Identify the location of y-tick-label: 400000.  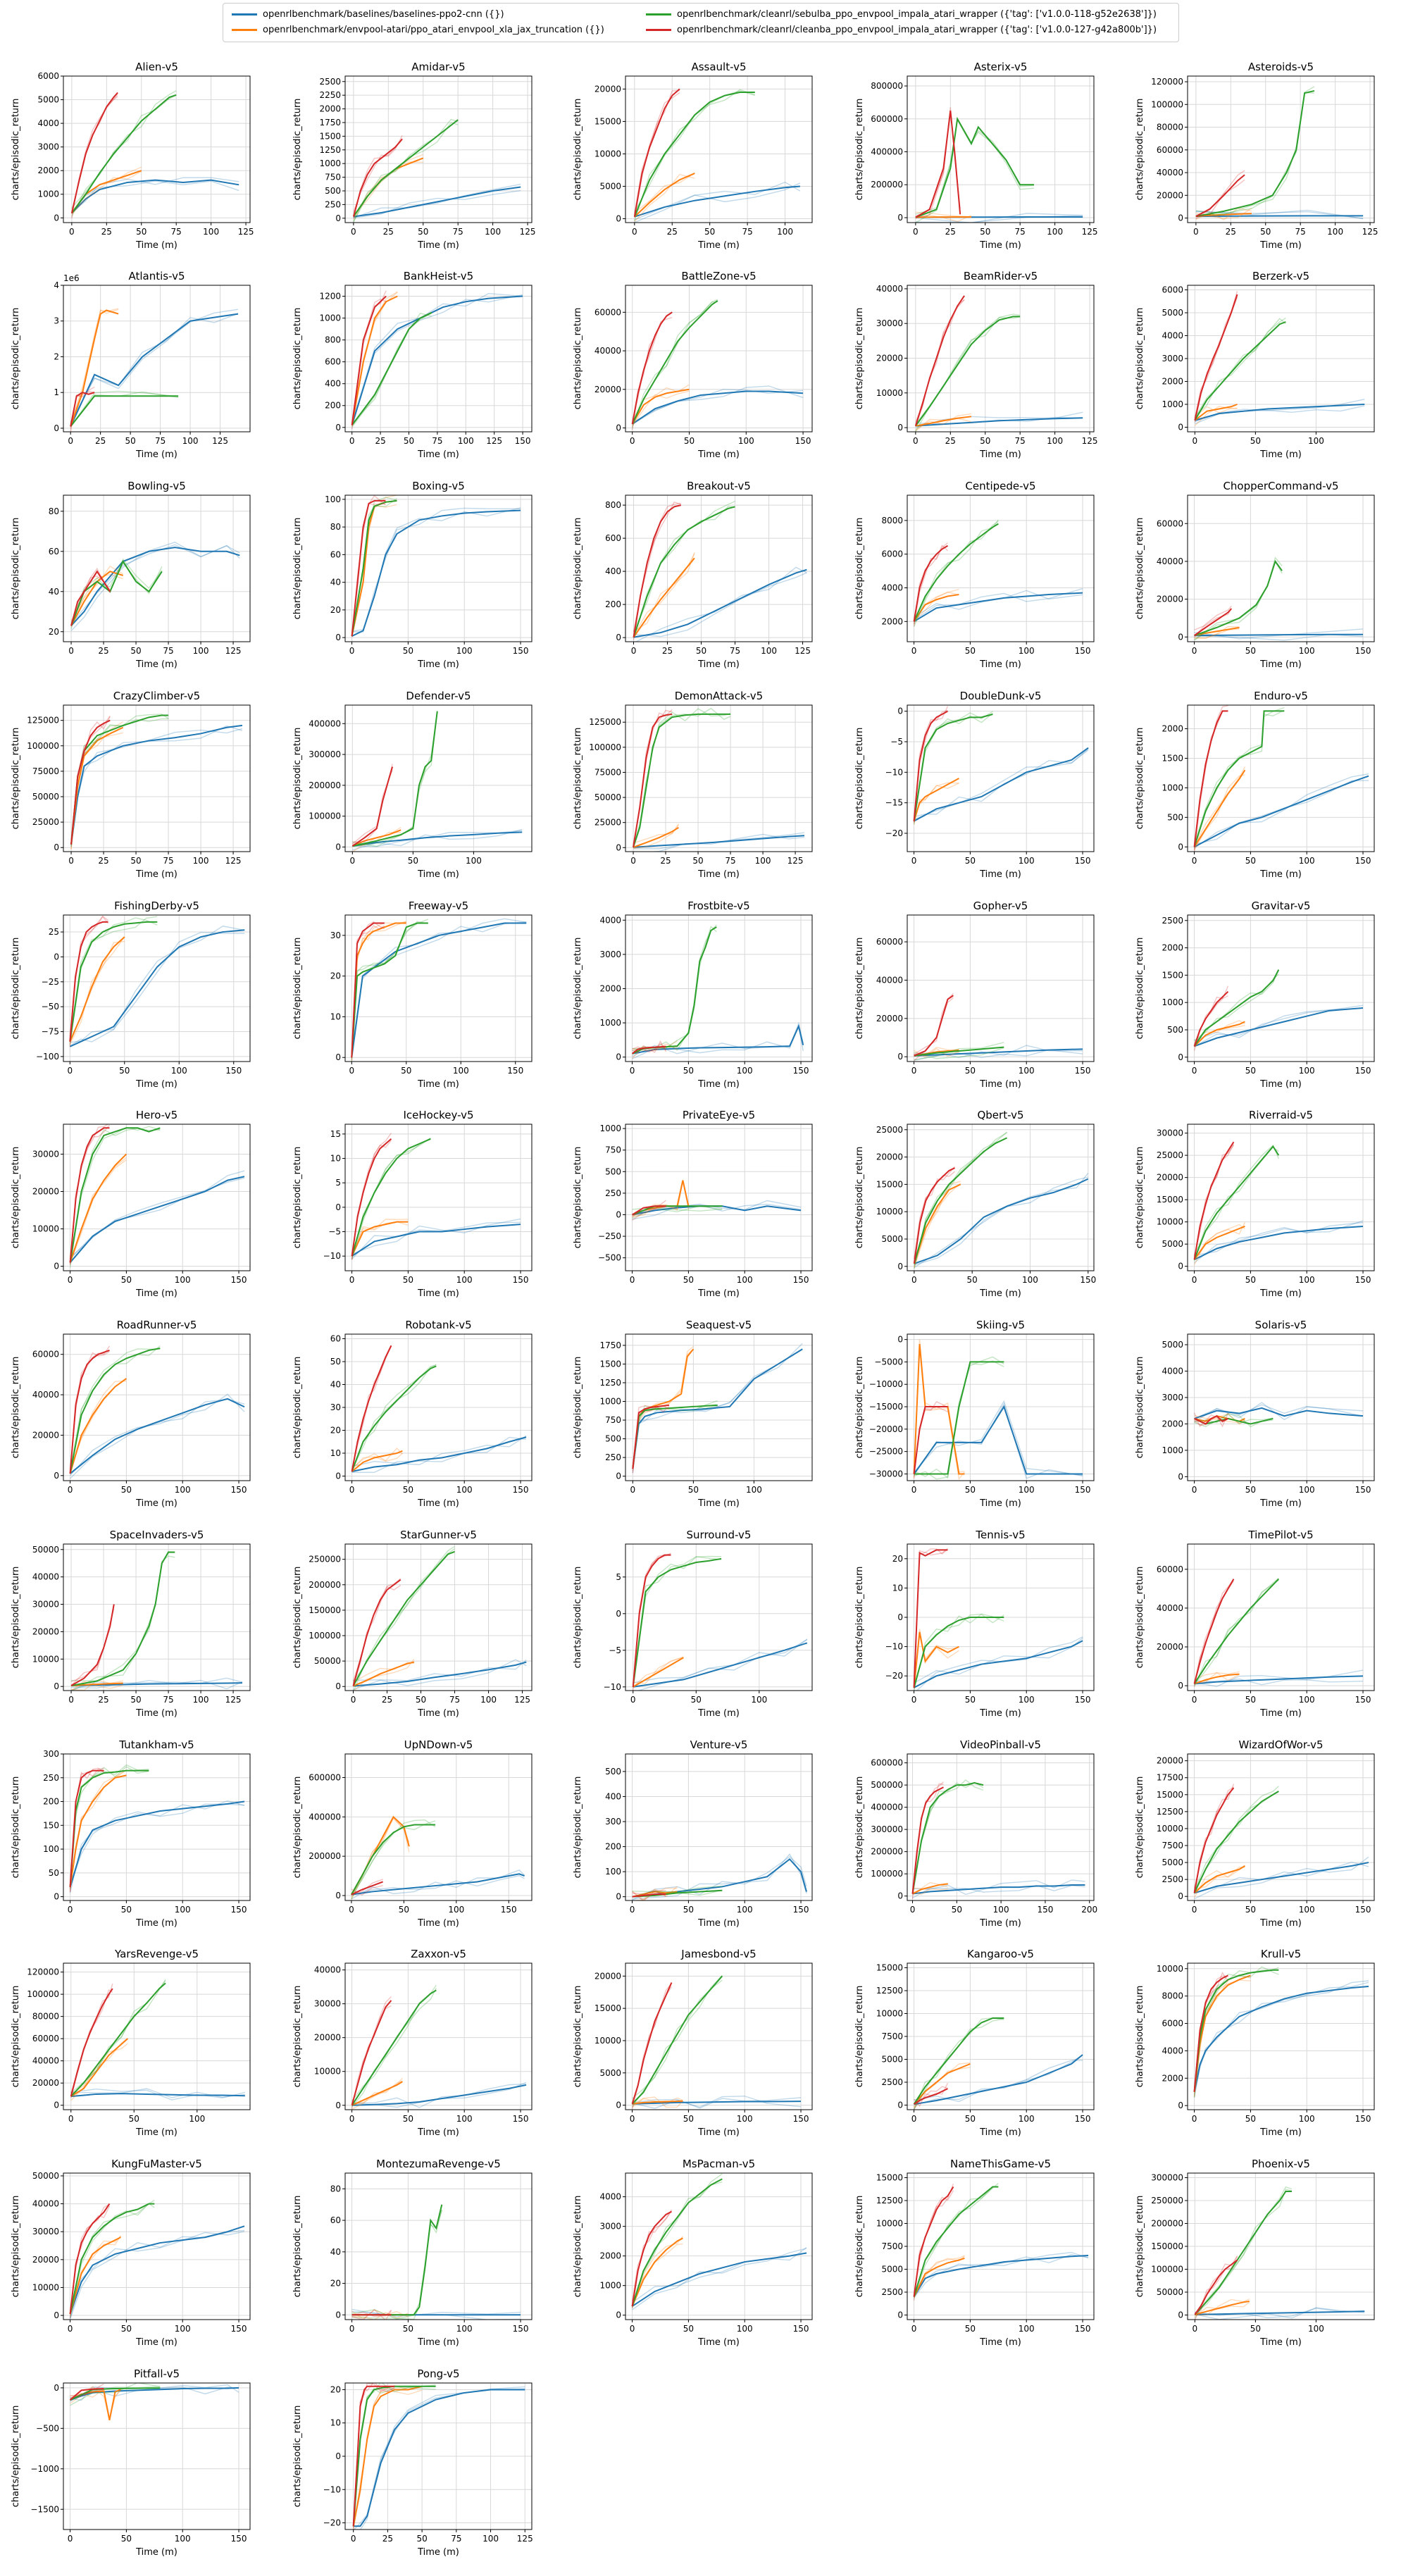
(887, 1807).